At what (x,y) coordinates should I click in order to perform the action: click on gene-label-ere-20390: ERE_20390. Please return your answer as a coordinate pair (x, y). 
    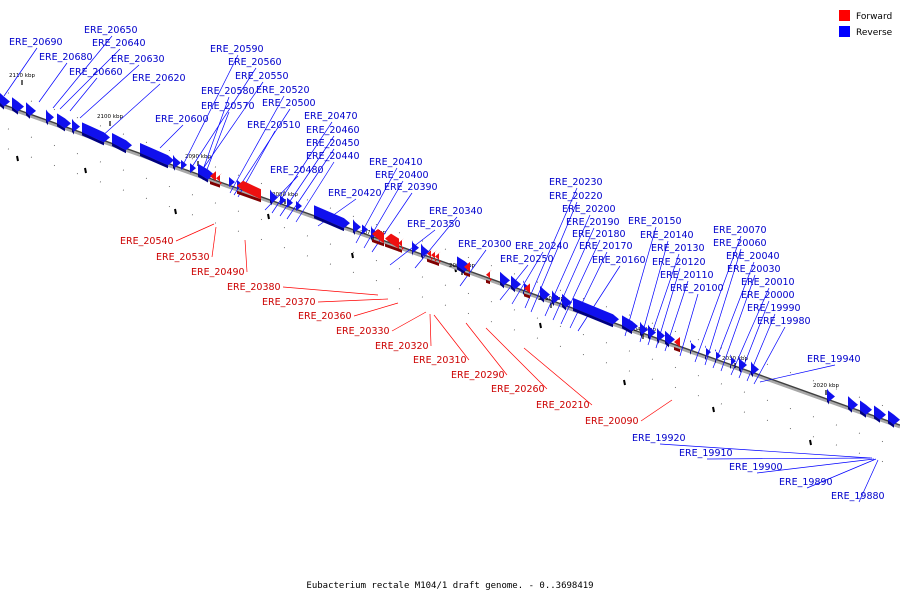
    Looking at the image, I should click on (411, 187).